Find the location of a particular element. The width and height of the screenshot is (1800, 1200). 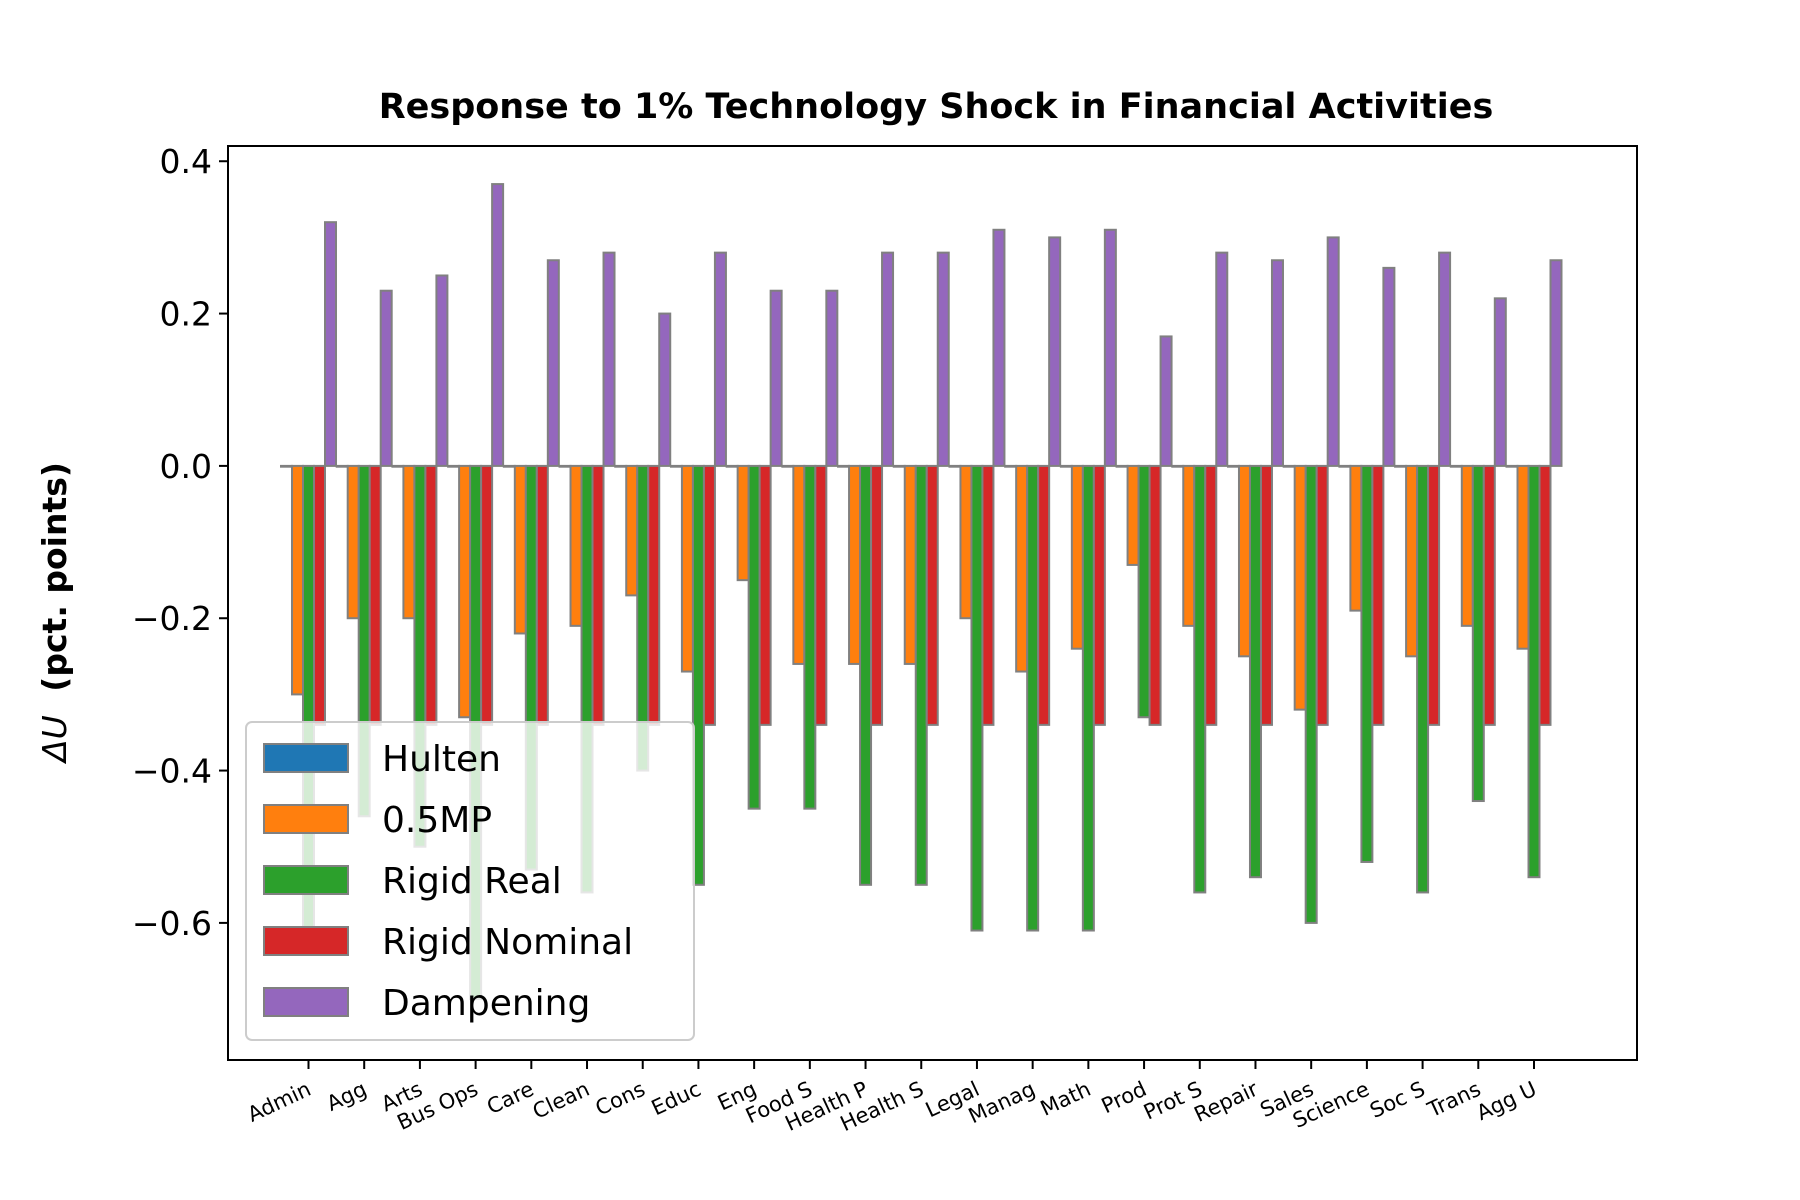

bar-0-5mp-prot-s is located at coordinates (1189, 545).